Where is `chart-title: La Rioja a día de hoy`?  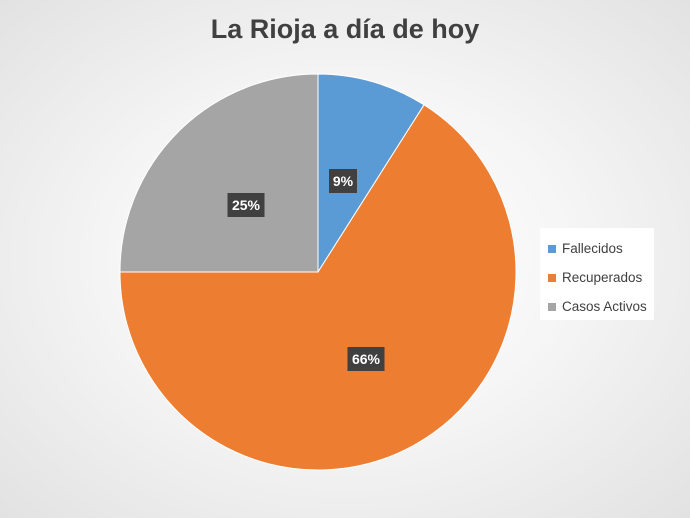 chart-title: La Rioja a día de hoy is located at coordinates (345, 29).